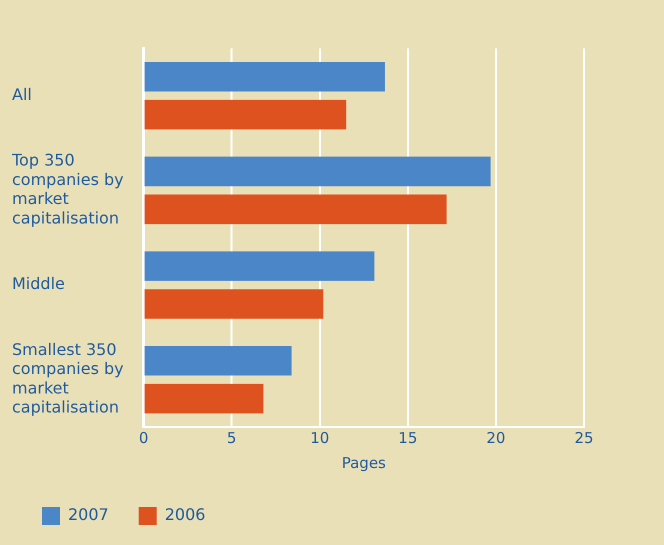  What do you see at coordinates (496, 437) in the screenshot?
I see `x-tick-label: 20` at bounding box center [496, 437].